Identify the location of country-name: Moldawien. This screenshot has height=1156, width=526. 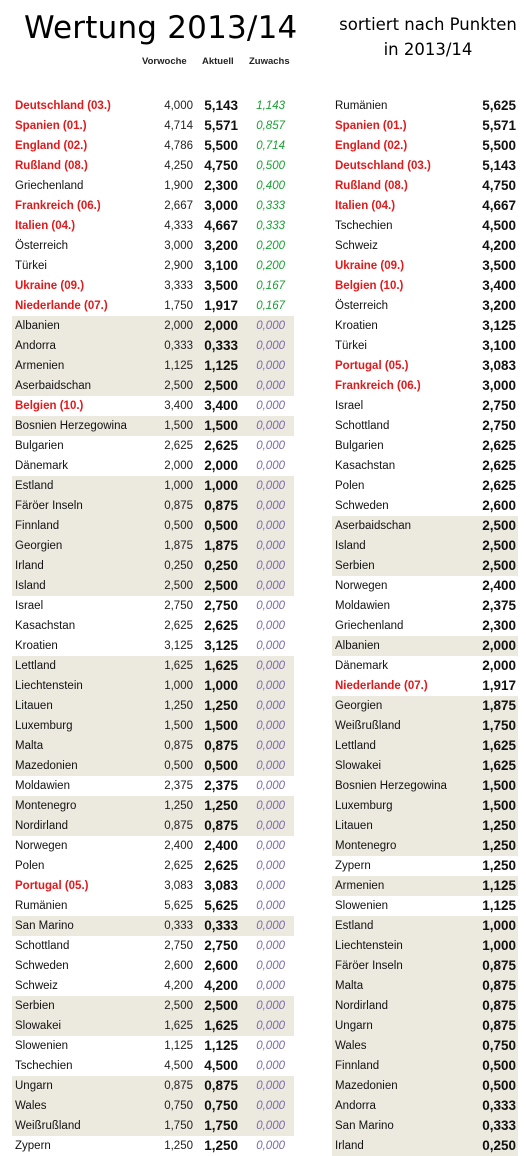
(362, 606).